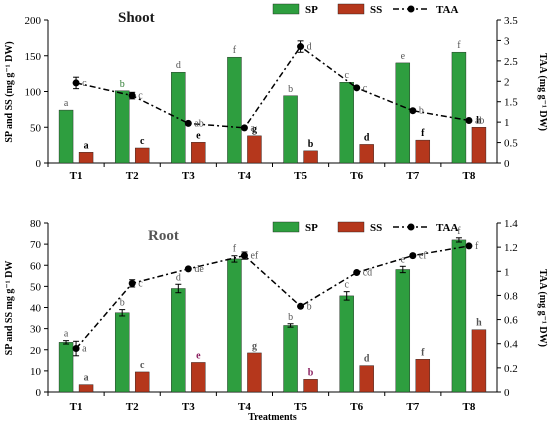 This screenshot has width=550, height=425. I want to click on panel-title: Root, so click(163, 236).